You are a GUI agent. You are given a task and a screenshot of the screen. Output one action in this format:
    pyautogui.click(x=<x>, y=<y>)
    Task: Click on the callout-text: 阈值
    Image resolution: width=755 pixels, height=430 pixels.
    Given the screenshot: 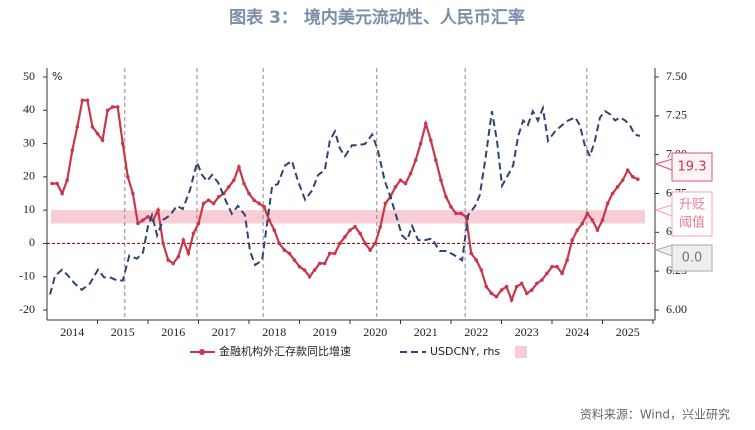 What is the action you would take?
    pyautogui.click(x=692, y=223)
    